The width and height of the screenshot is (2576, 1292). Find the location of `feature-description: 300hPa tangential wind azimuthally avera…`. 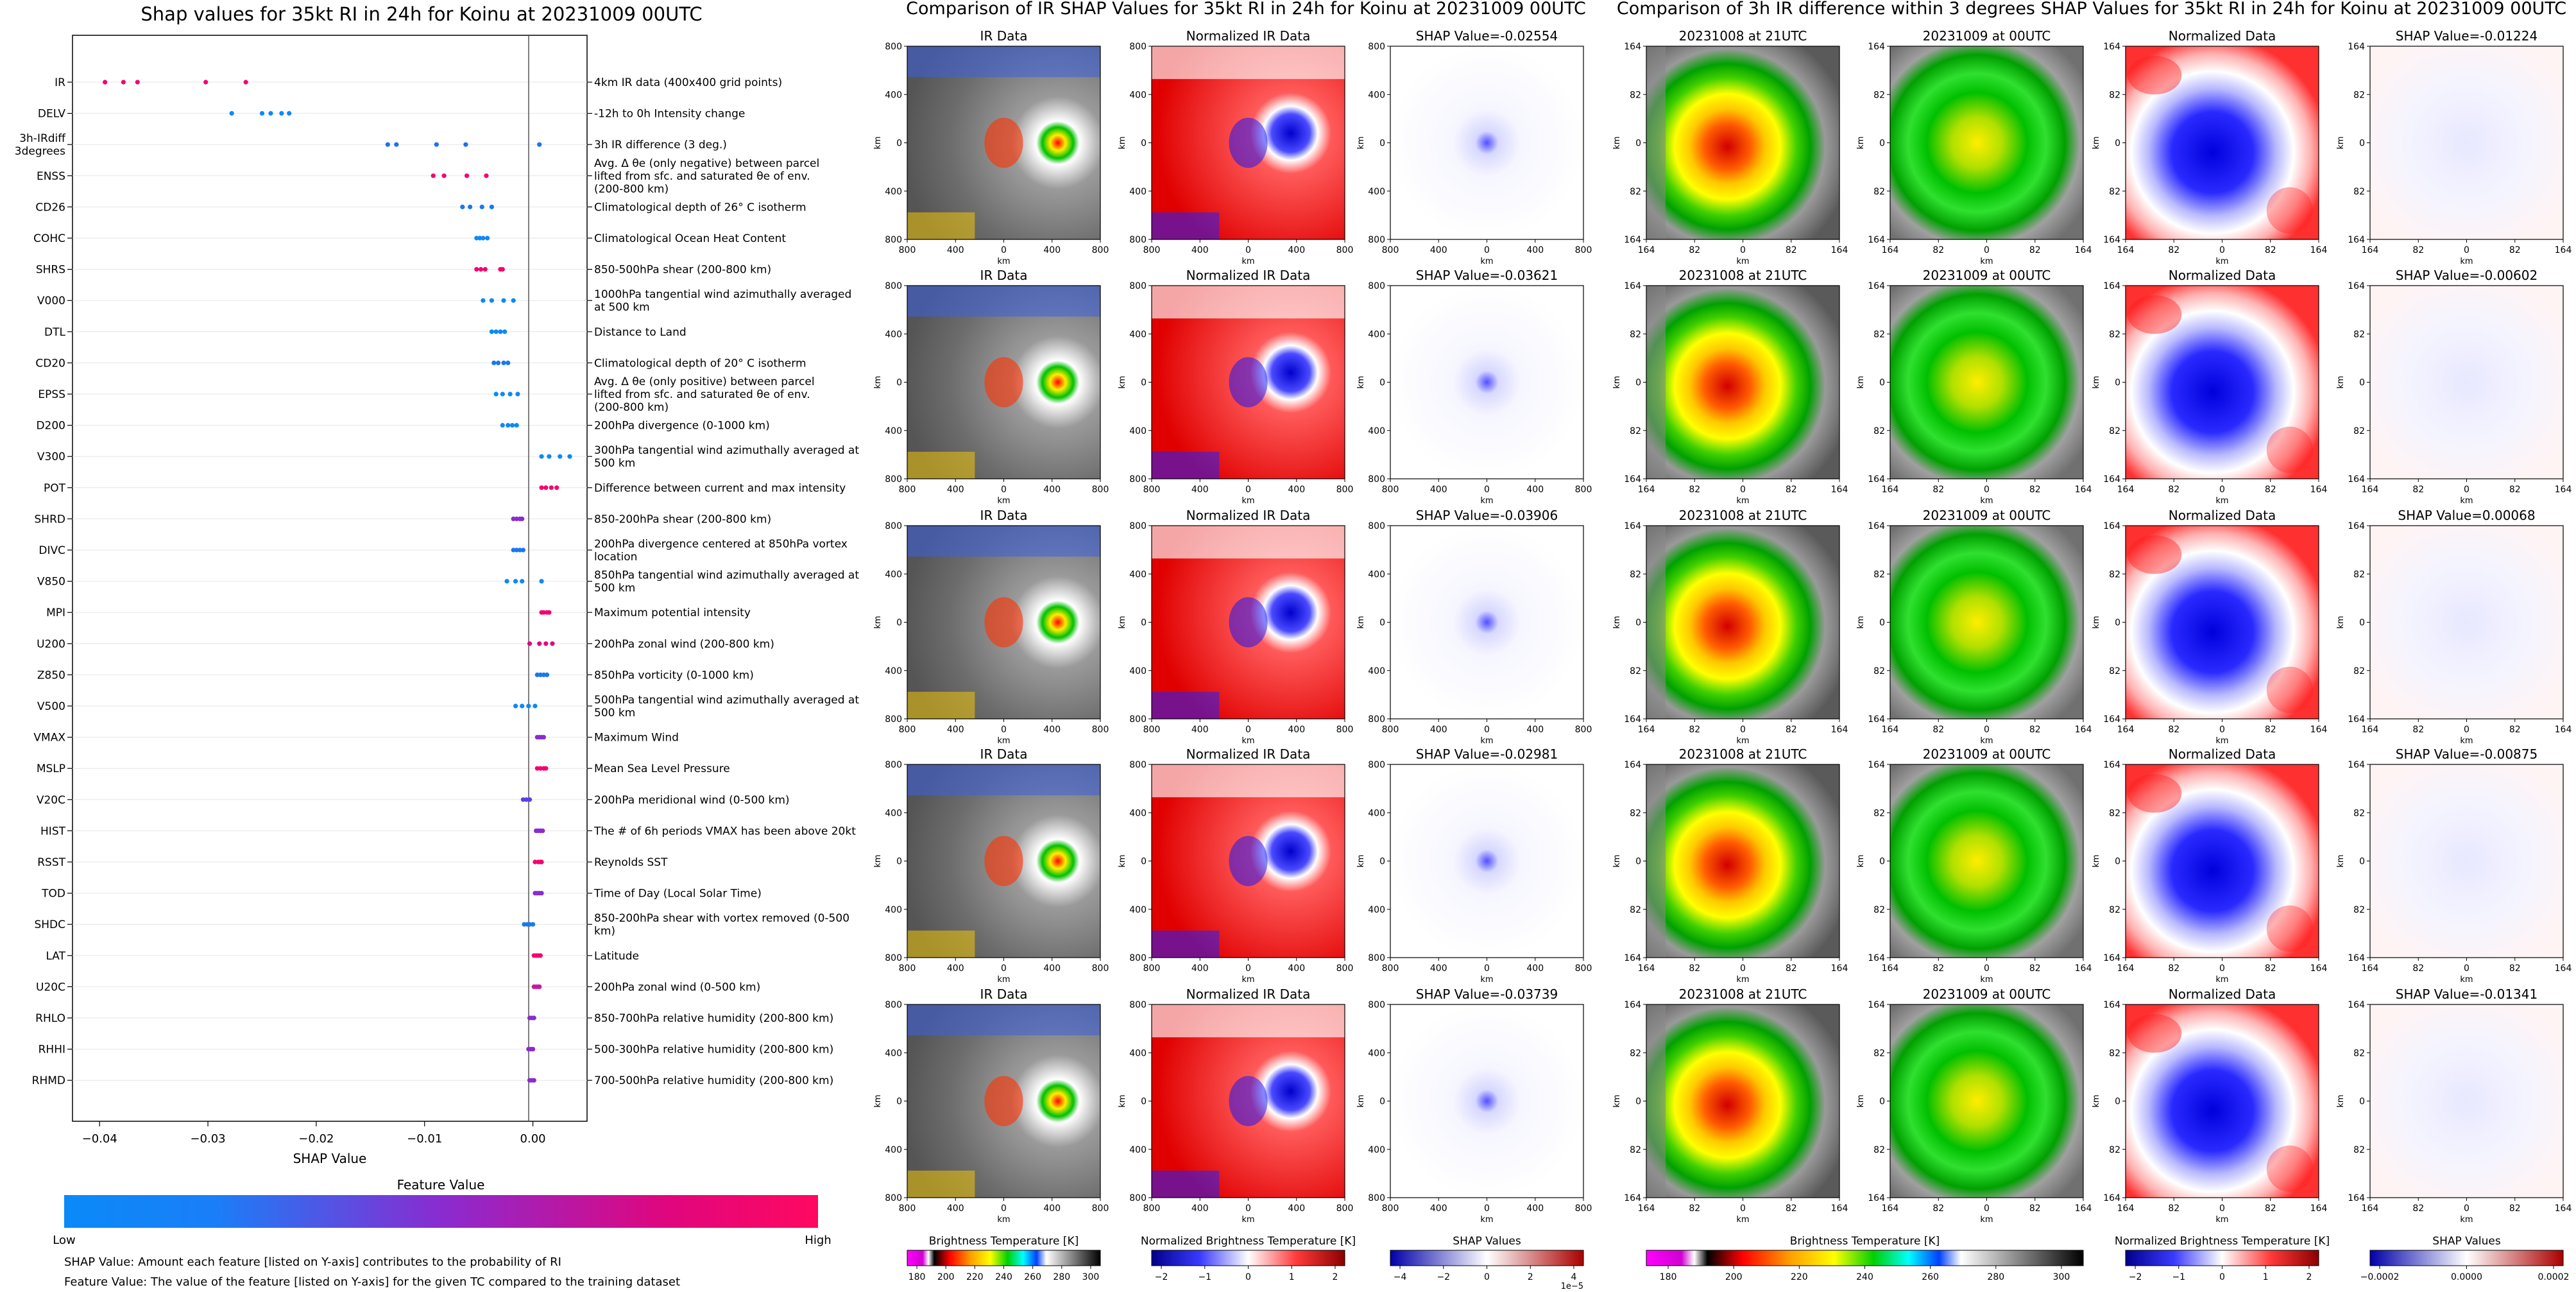

feature-description: 300hPa tangential wind azimuthally avera… is located at coordinates (726, 457).